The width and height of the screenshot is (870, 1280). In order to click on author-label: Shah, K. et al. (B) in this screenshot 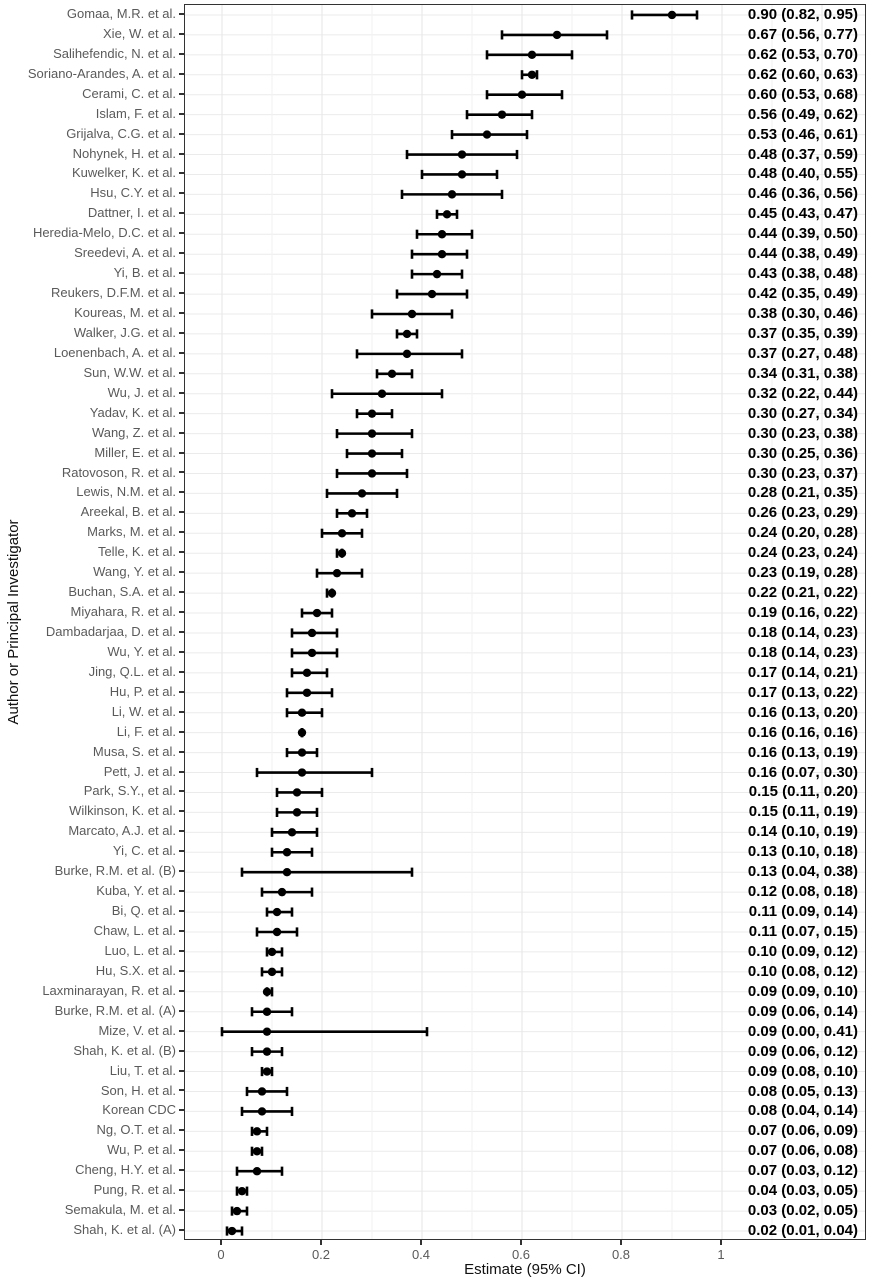, I will do `click(124, 1050)`.